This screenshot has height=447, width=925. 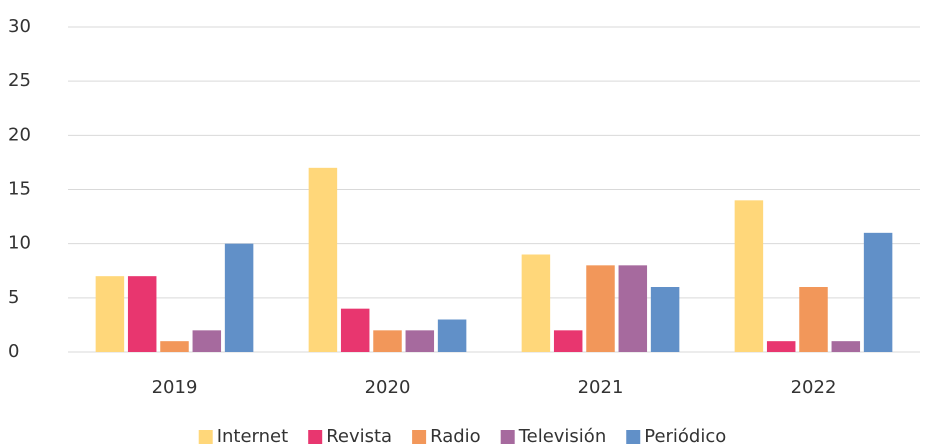 What do you see at coordinates (359, 436) in the screenshot?
I see `legend-label: Revista` at bounding box center [359, 436].